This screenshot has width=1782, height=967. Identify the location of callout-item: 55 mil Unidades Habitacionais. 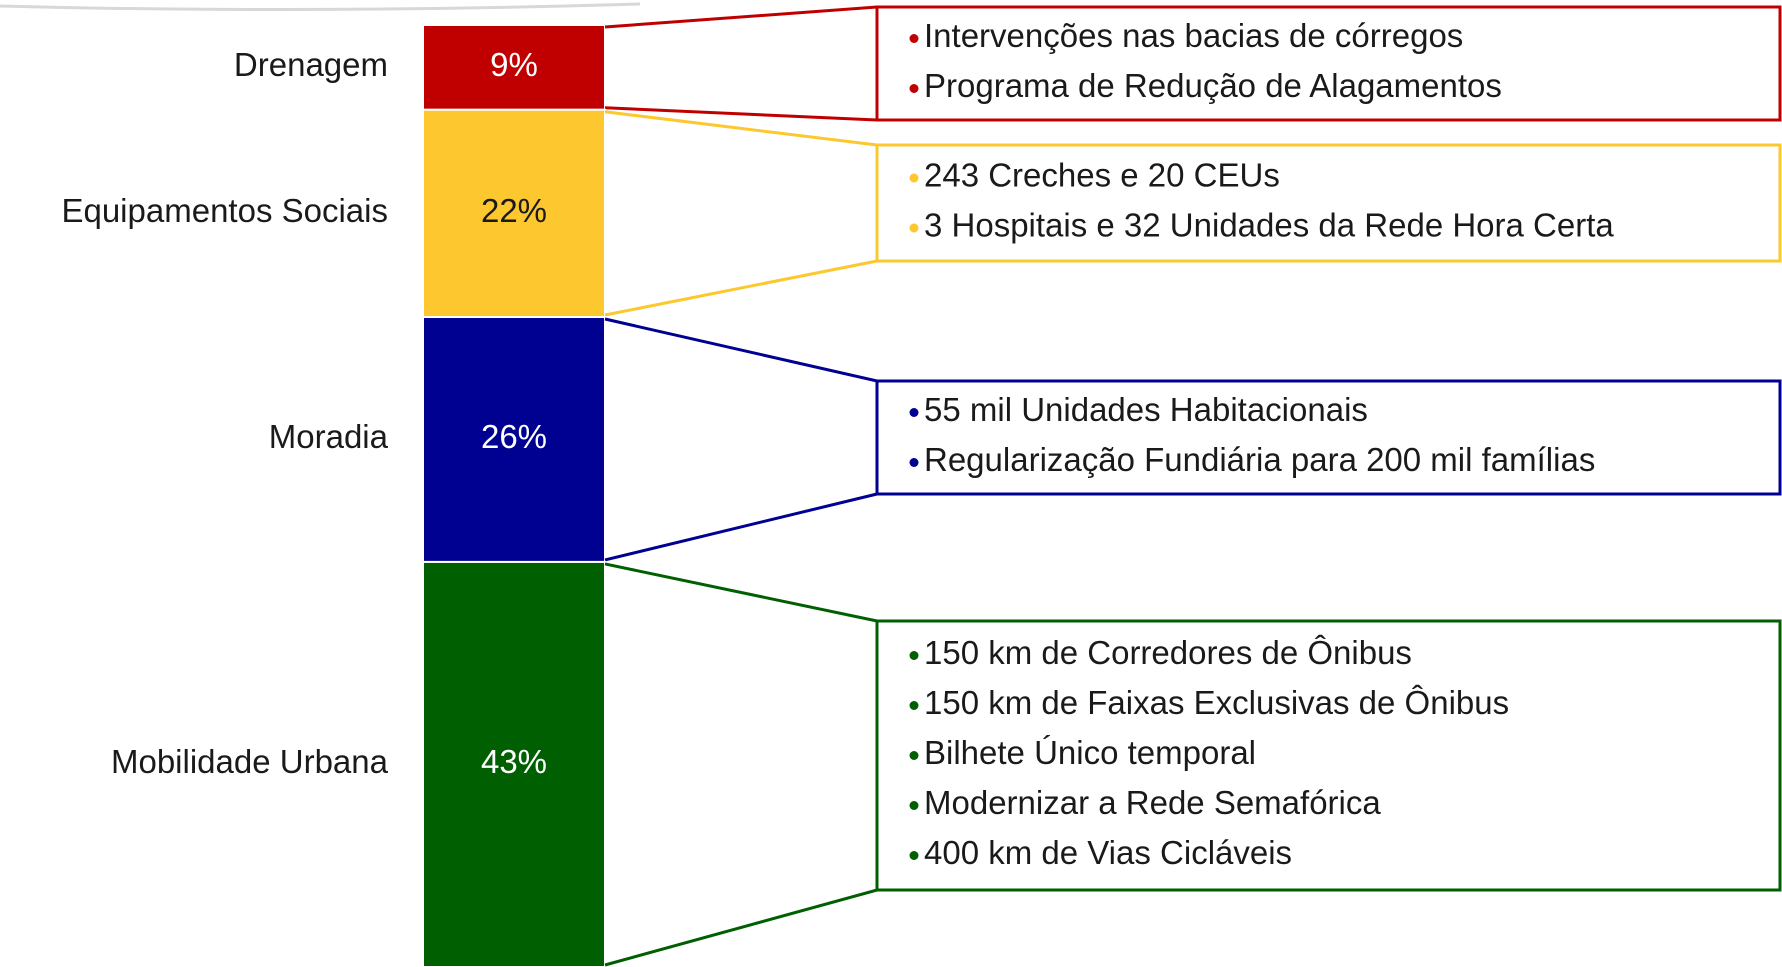
(1146, 409).